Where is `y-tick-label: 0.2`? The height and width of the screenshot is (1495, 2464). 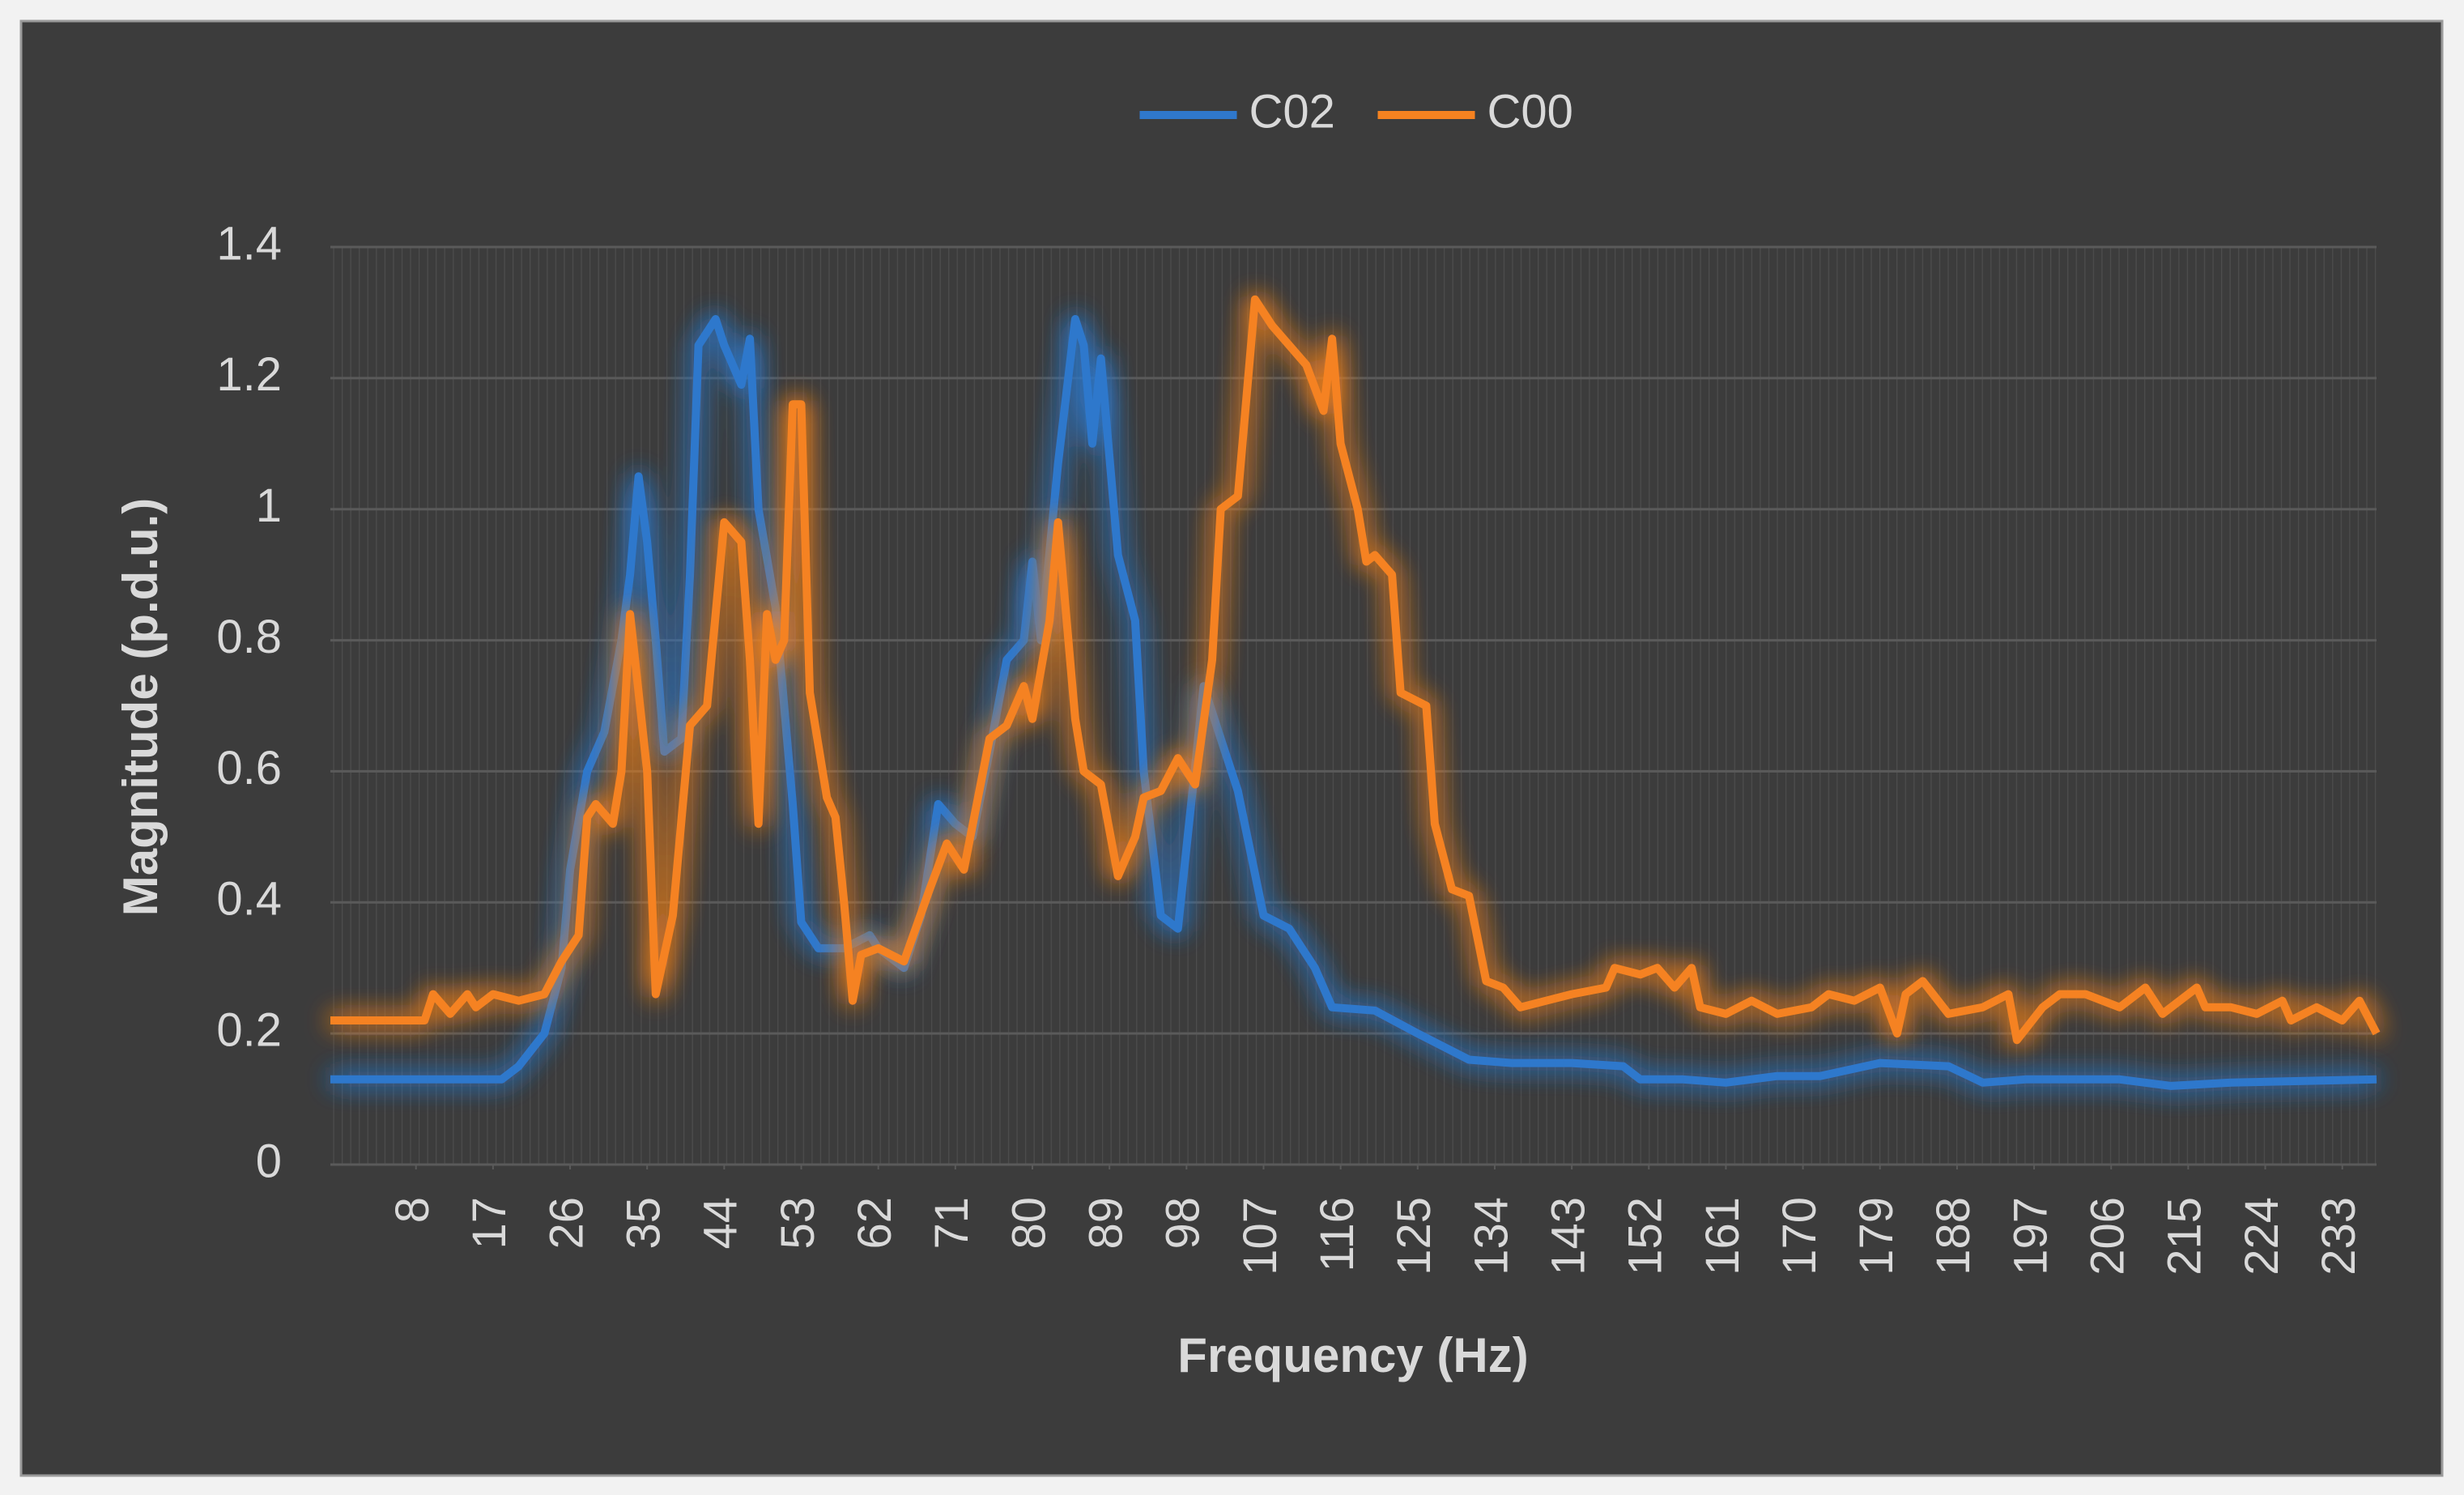 y-tick-label: 0.2 is located at coordinates (249, 1029).